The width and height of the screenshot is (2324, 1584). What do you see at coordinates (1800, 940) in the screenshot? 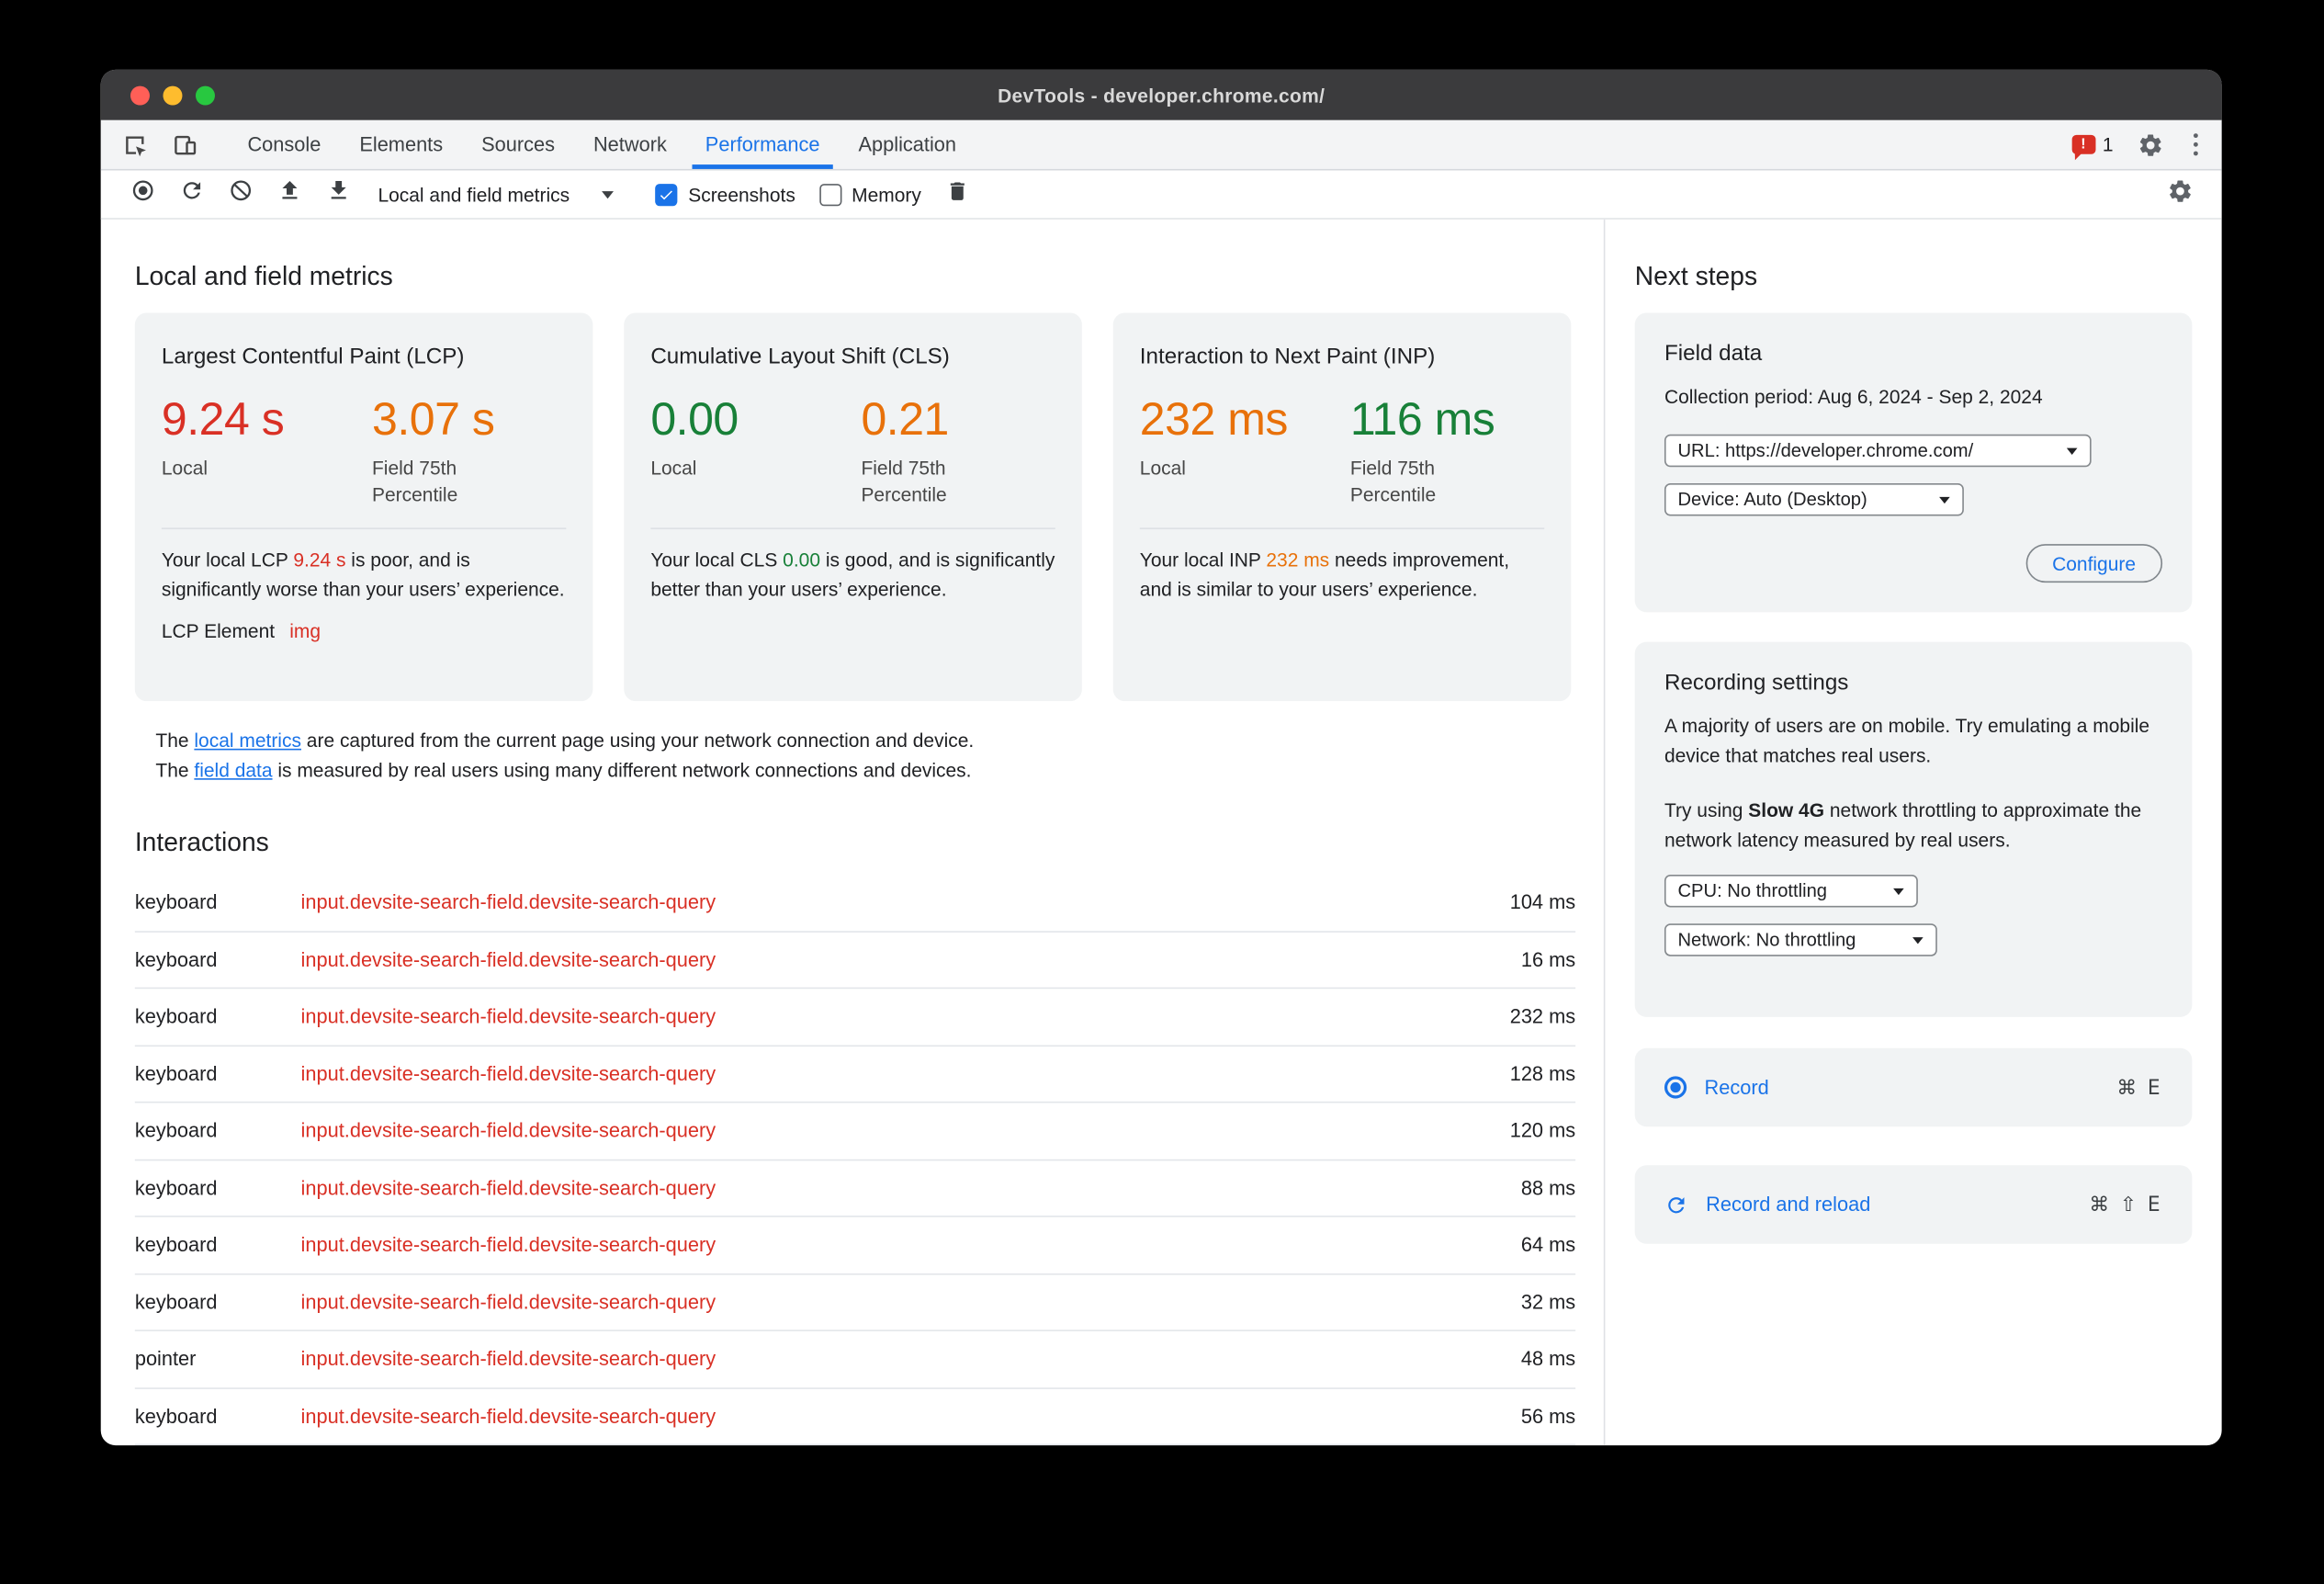
I see `network-throttling-select: Network: No throttling` at bounding box center [1800, 940].